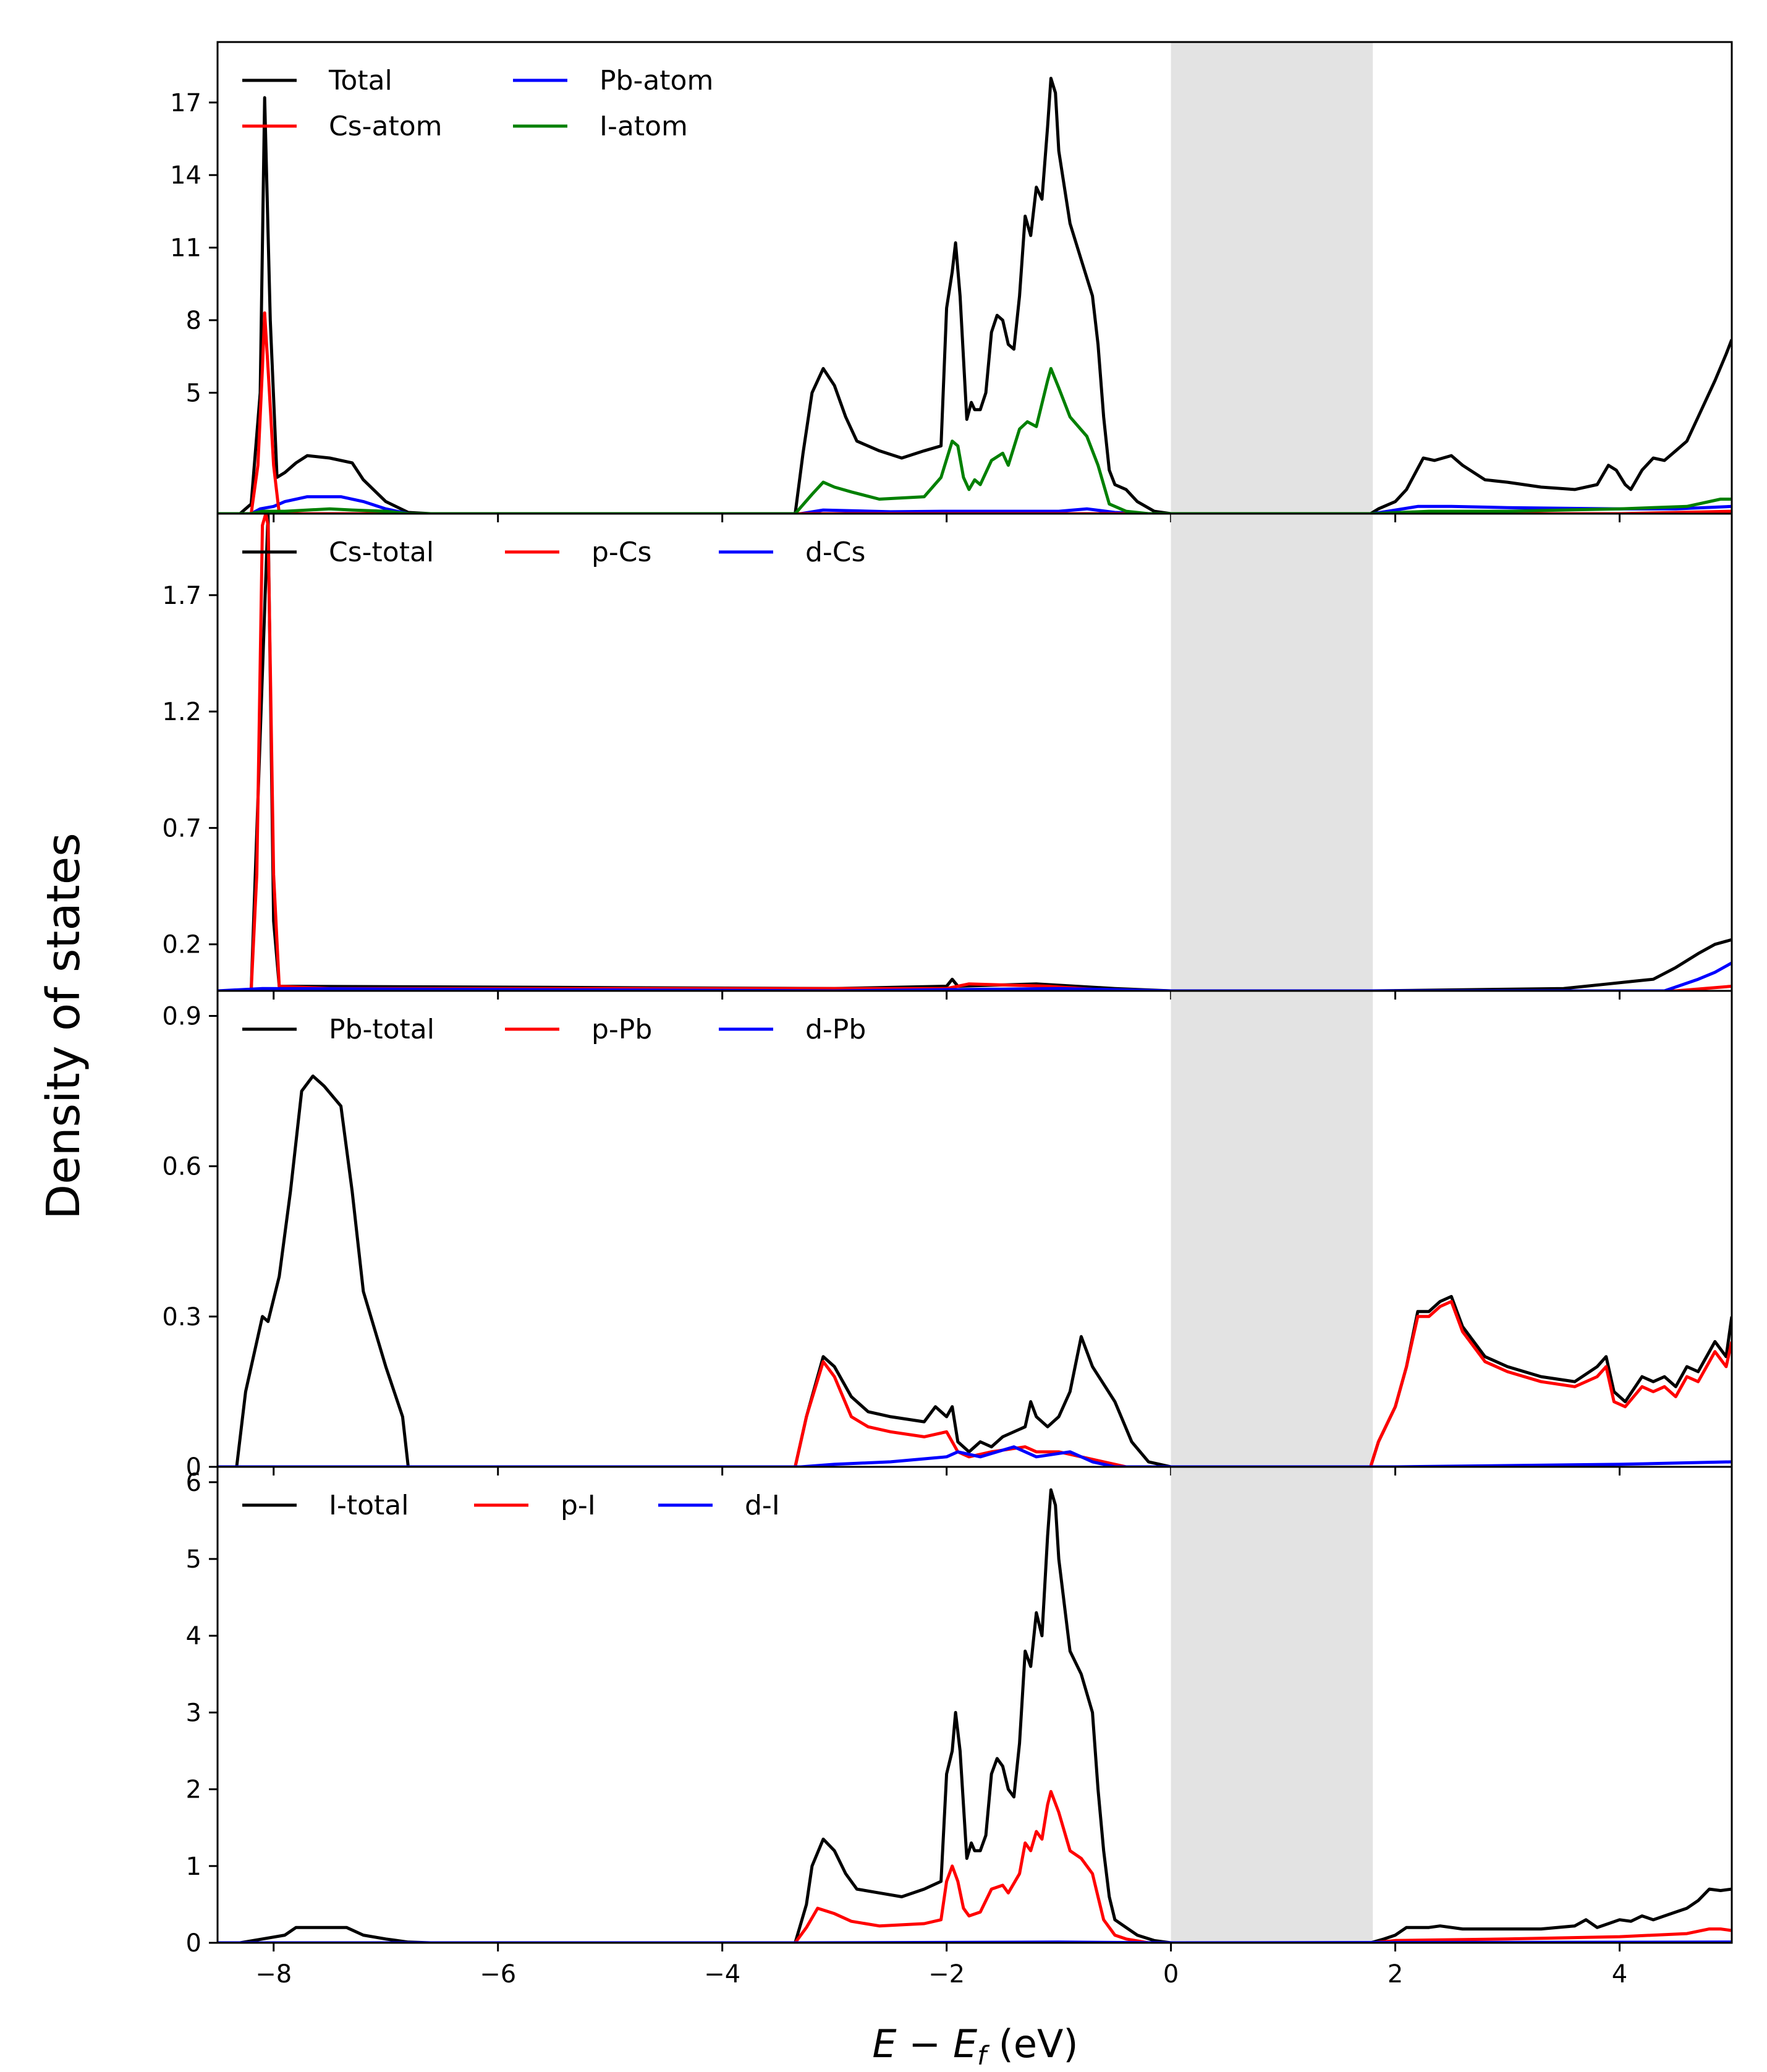 This screenshot has height=2072, width=1767. I want to click on legend-label: Cs-atom, so click(386, 126).